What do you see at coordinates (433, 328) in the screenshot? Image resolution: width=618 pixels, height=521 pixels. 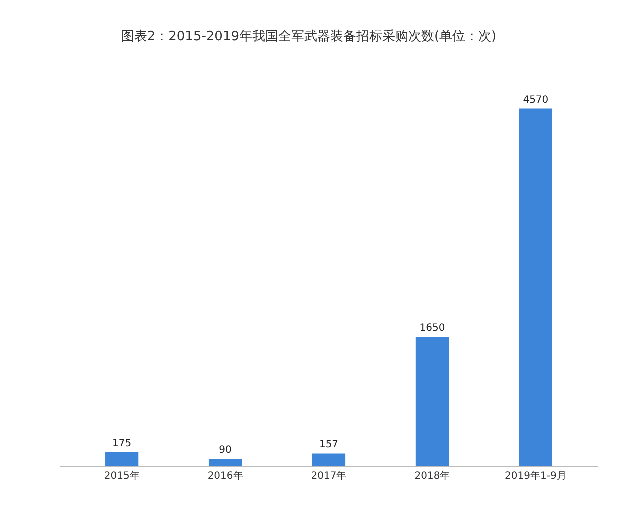 I see `data-label: 1650` at bounding box center [433, 328].